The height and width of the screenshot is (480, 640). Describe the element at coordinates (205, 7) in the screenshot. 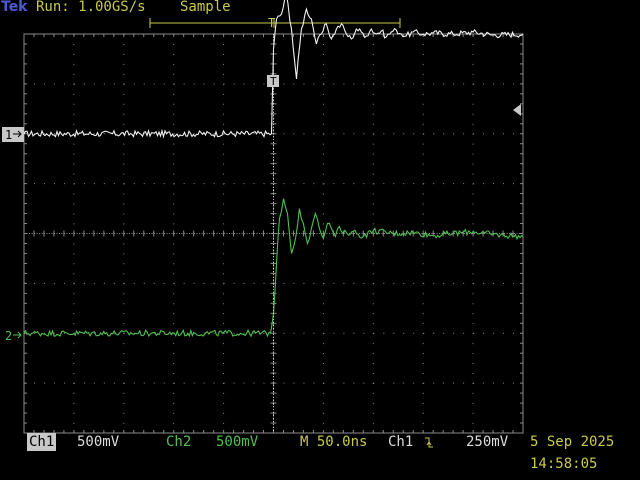

I see `acquisition-mode: Sample` at that location.